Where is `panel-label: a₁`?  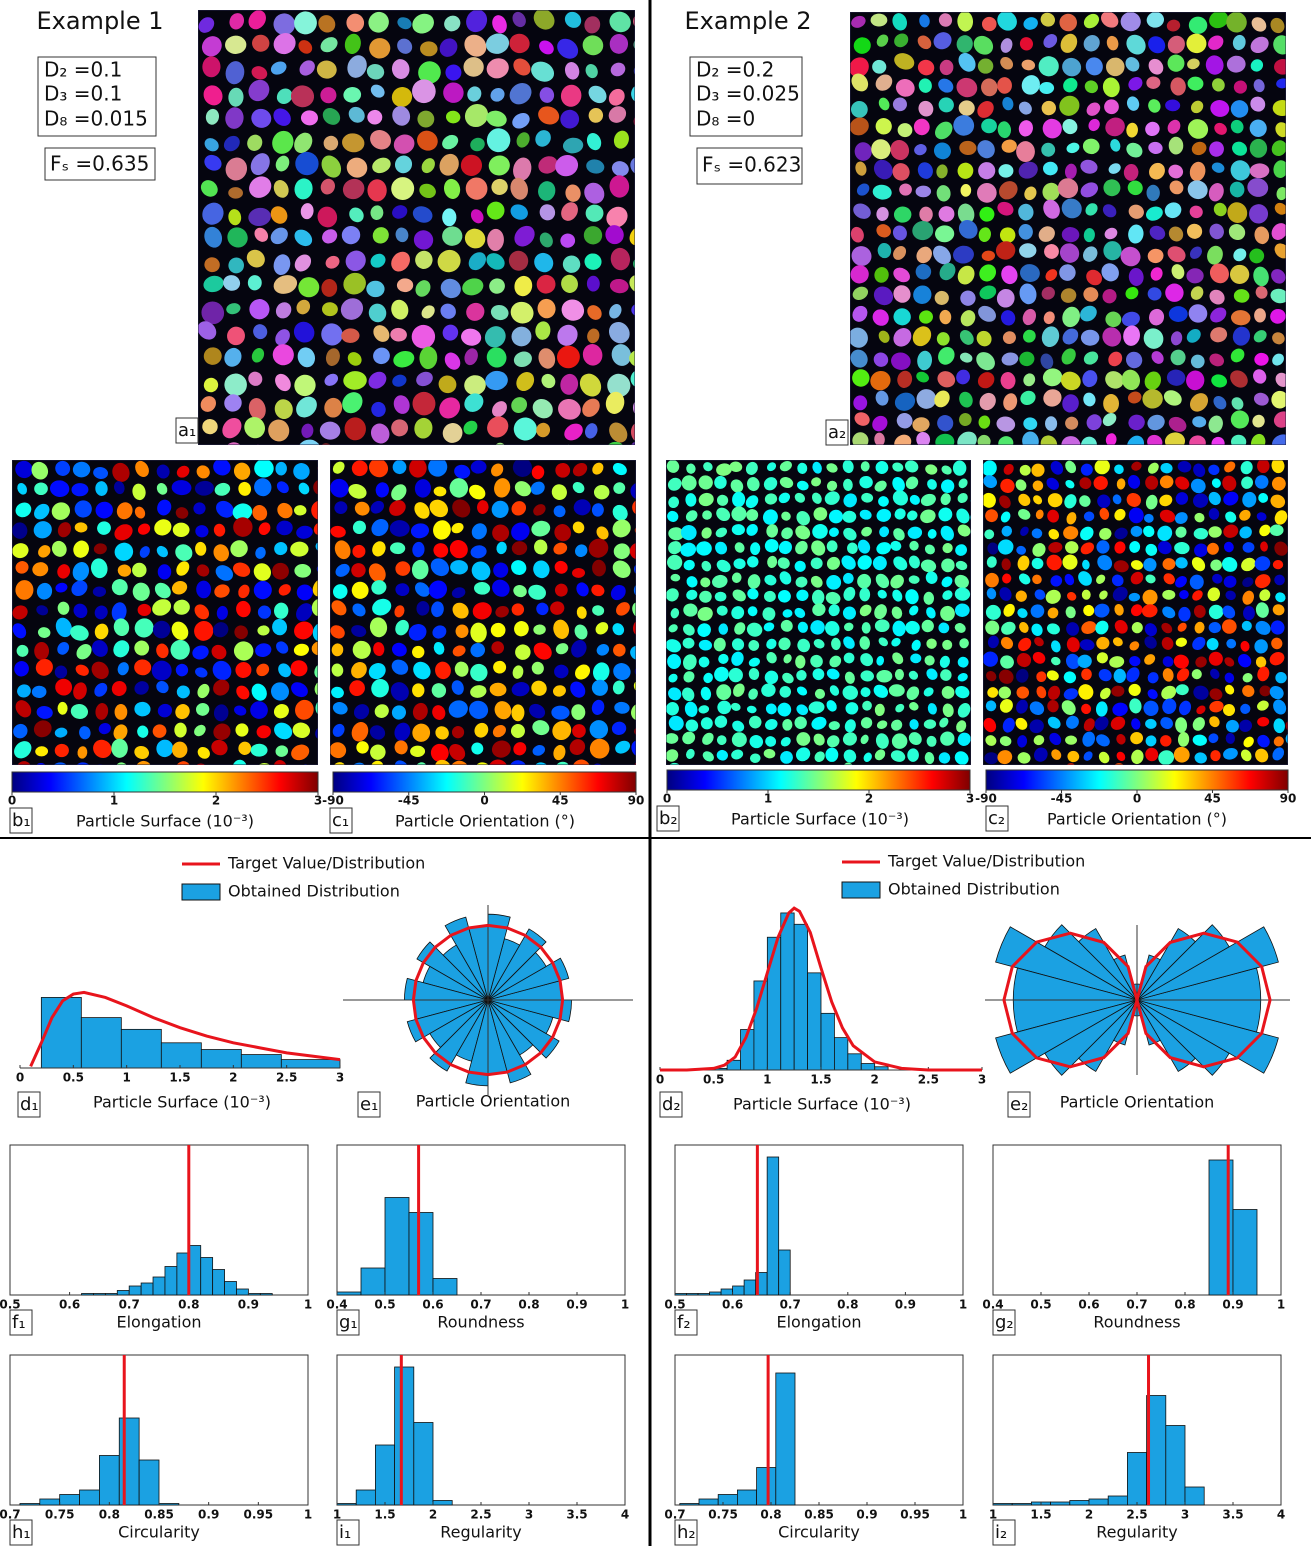 panel-label: a₁ is located at coordinates (187, 430).